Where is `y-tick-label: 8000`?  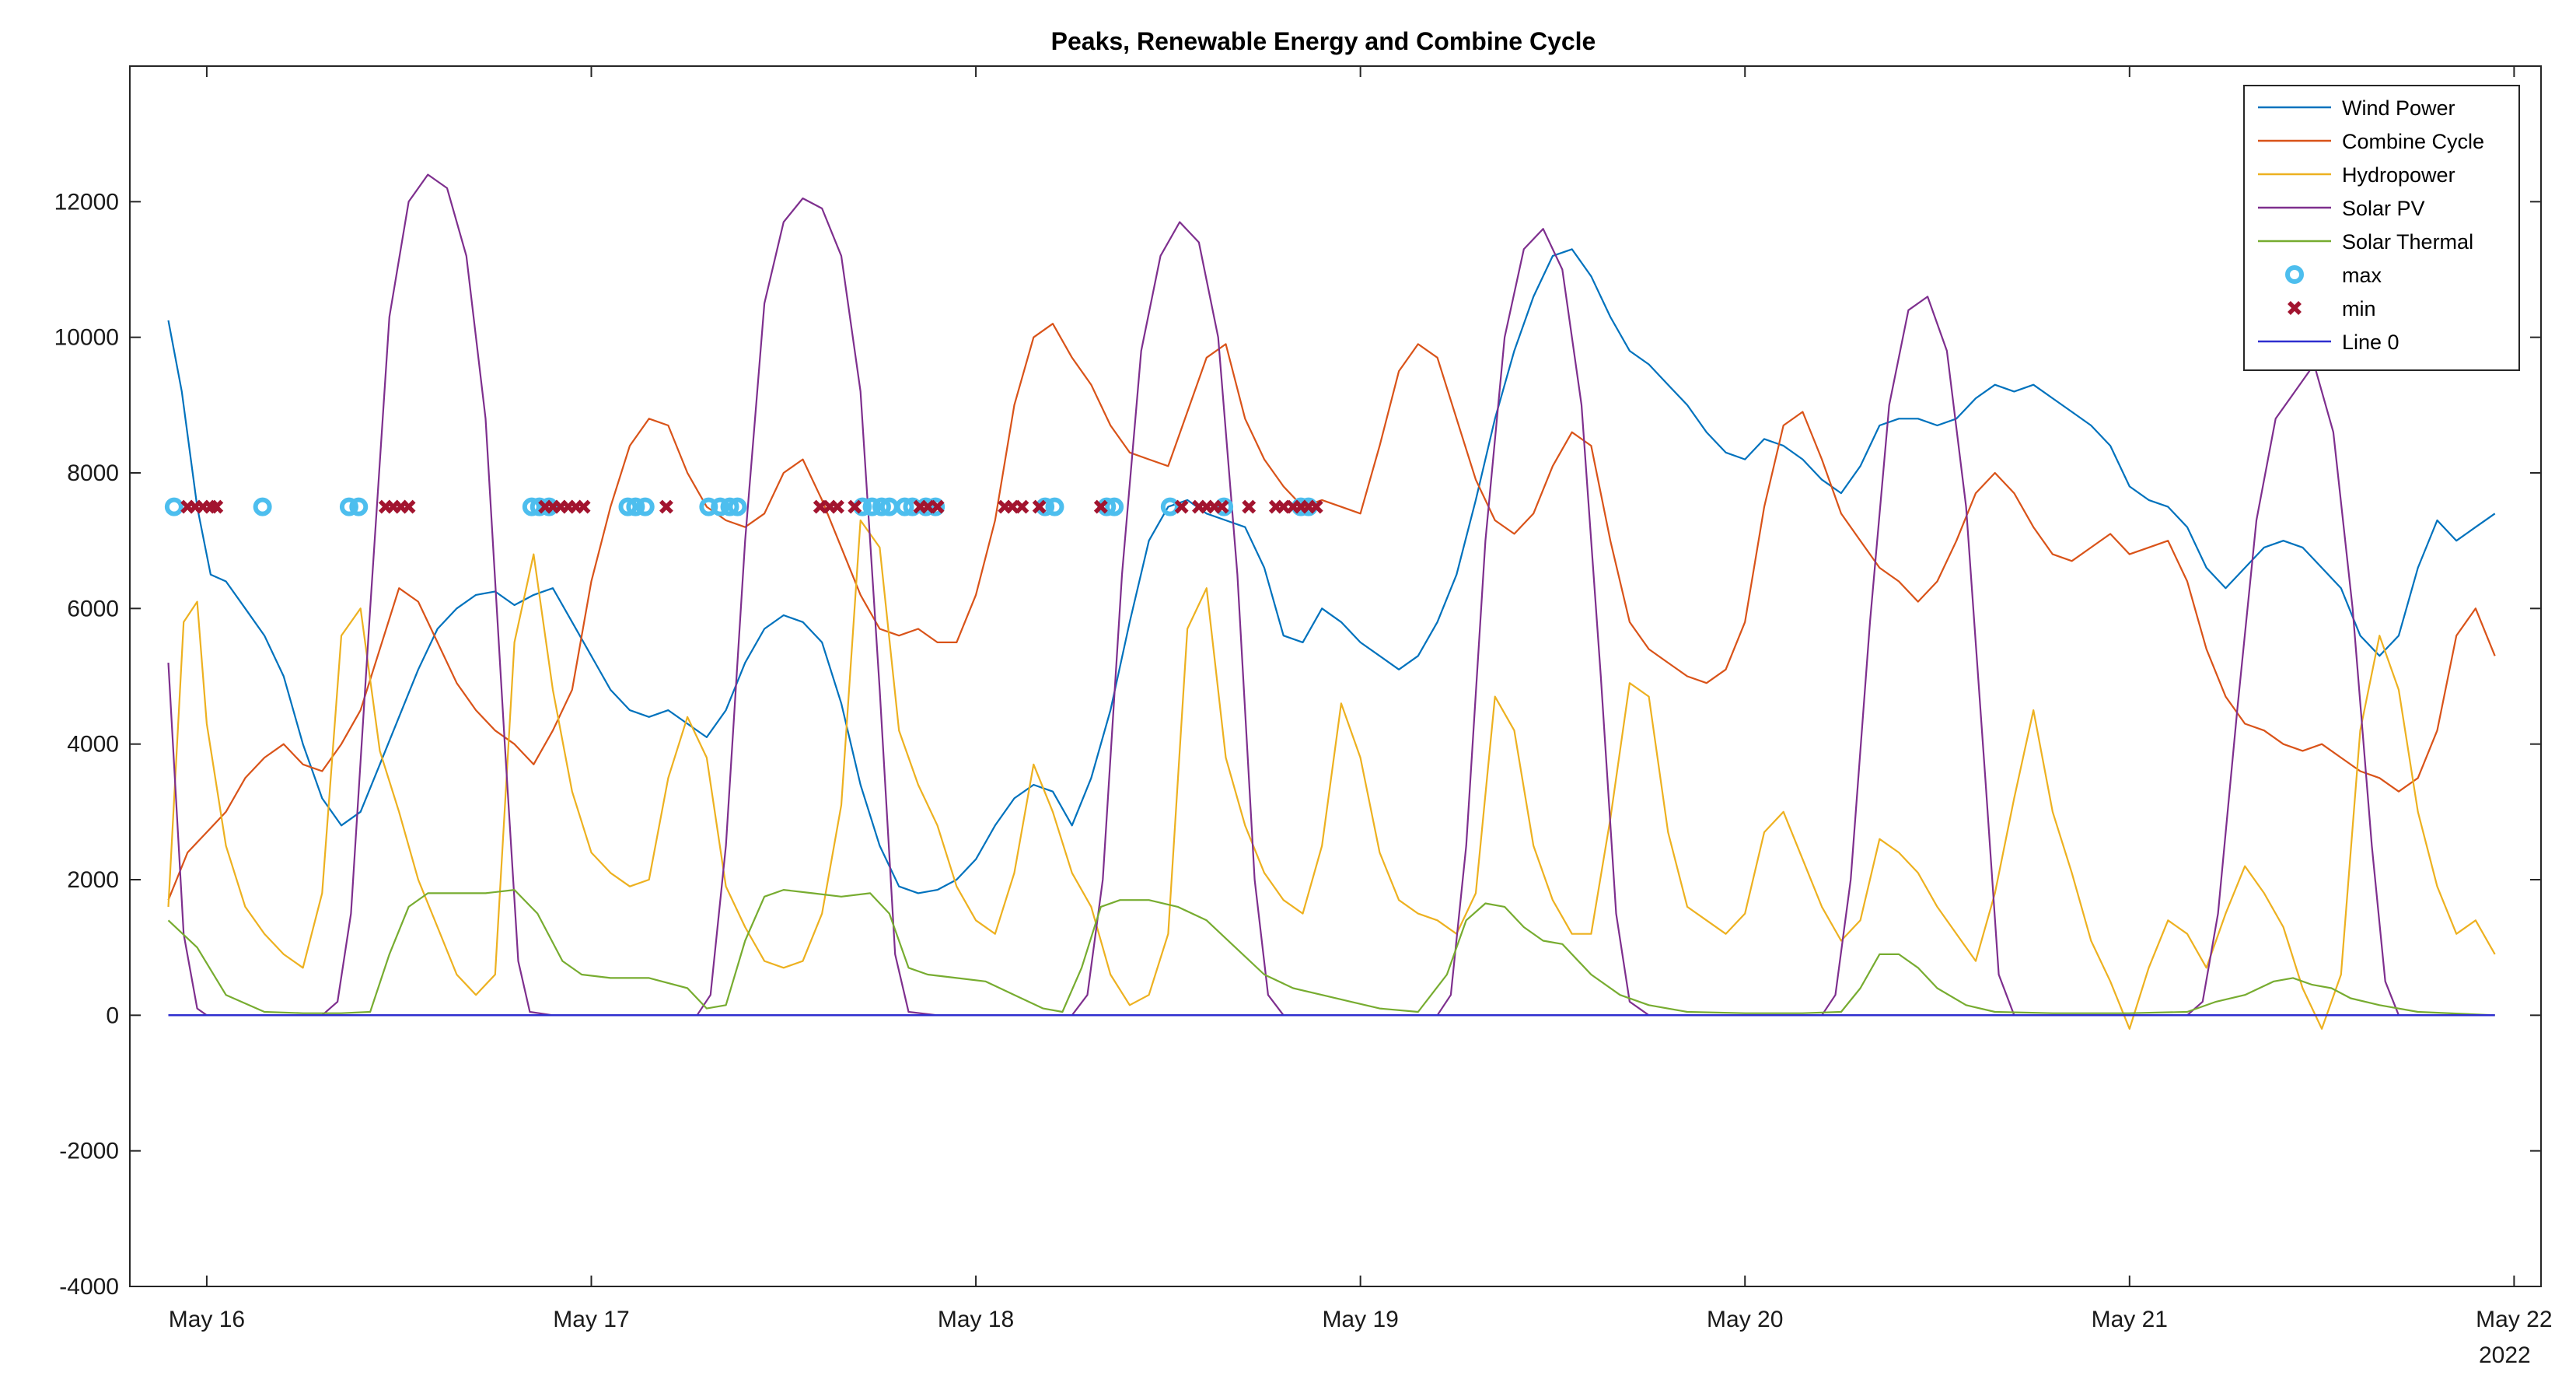
y-tick-label: 8000 is located at coordinates (93, 473).